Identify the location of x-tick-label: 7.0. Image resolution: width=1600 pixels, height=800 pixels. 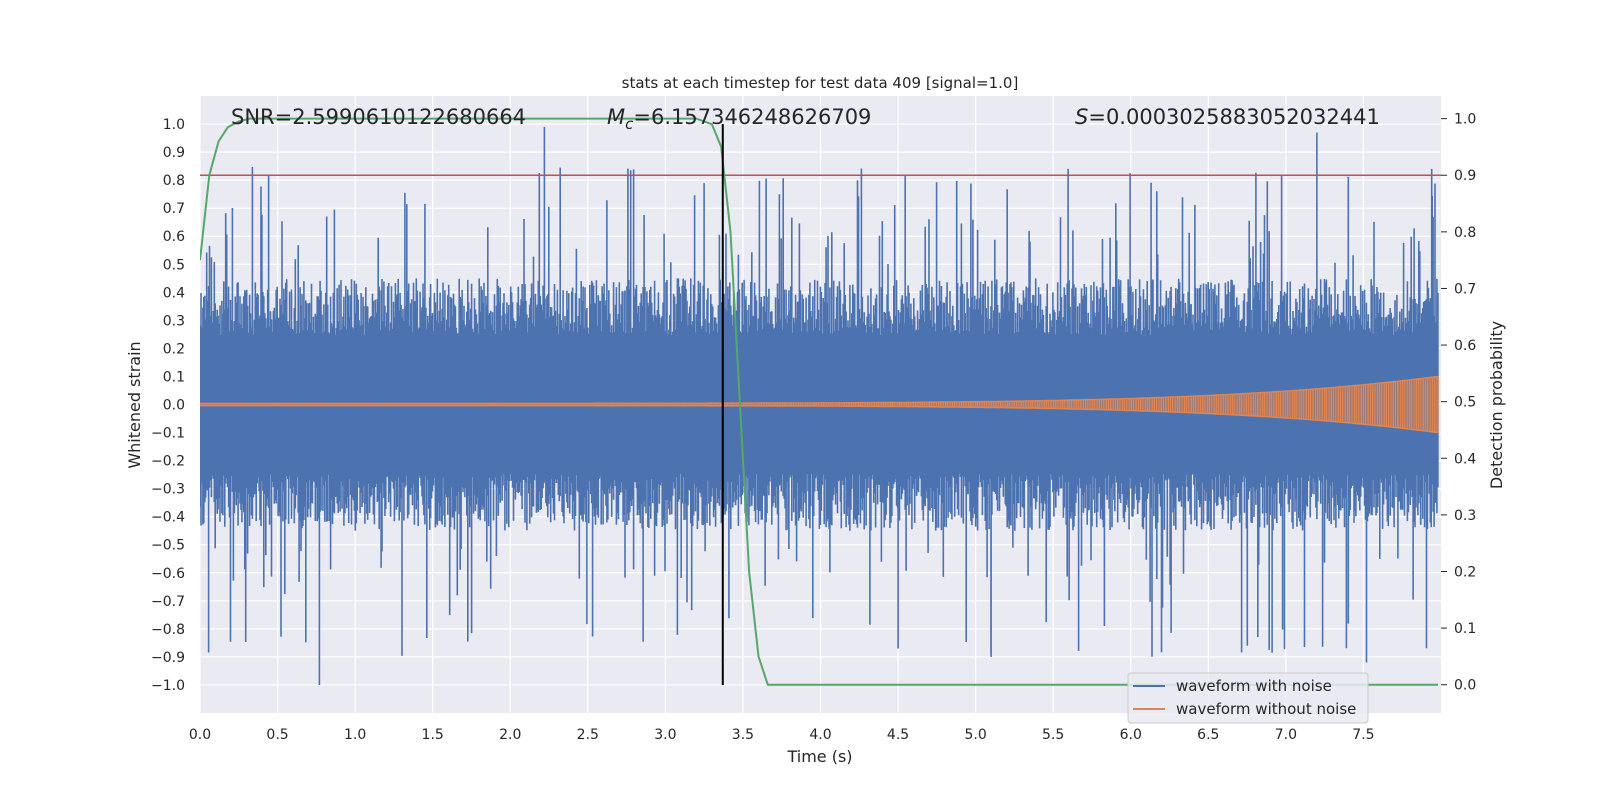
(1286, 735).